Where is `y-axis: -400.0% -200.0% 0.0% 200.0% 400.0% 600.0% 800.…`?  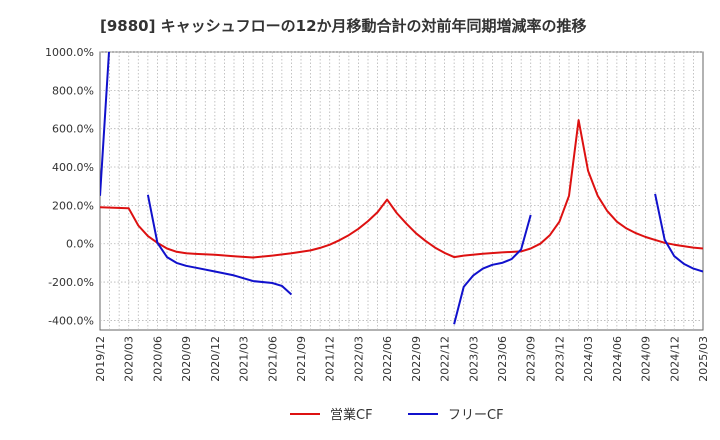 y-axis: -400.0% -200.0% 0.0% 200.0% 400.0% 600.0% 800.… is located at coordinates (69, 186).